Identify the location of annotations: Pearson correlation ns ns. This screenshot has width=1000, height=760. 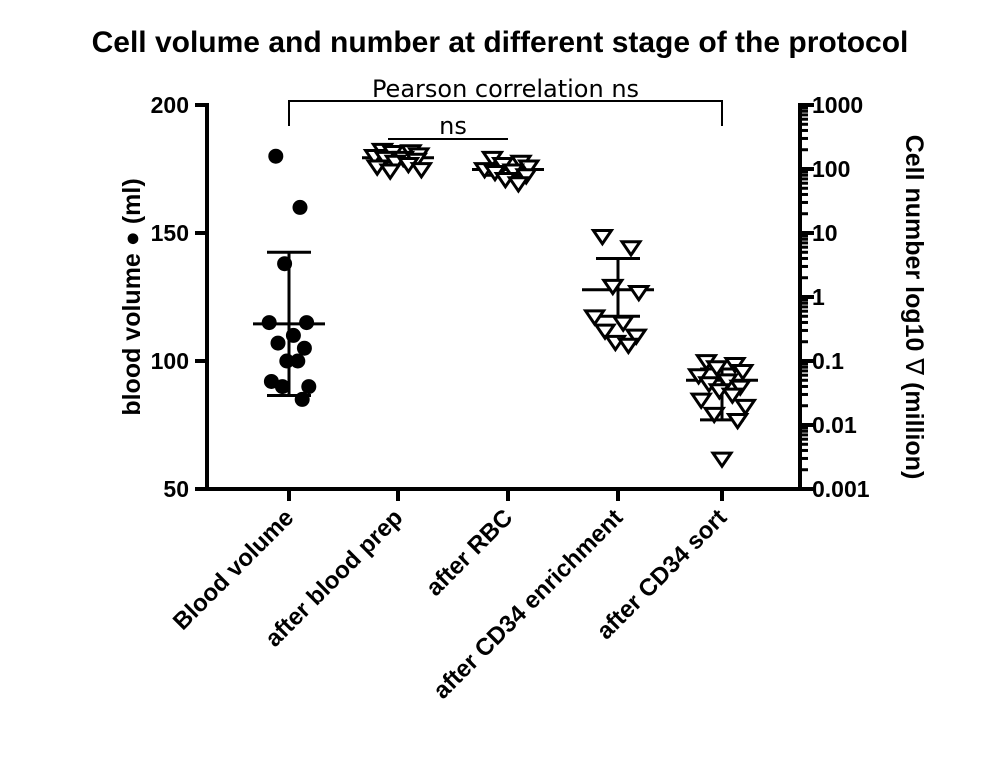
(505, 107).